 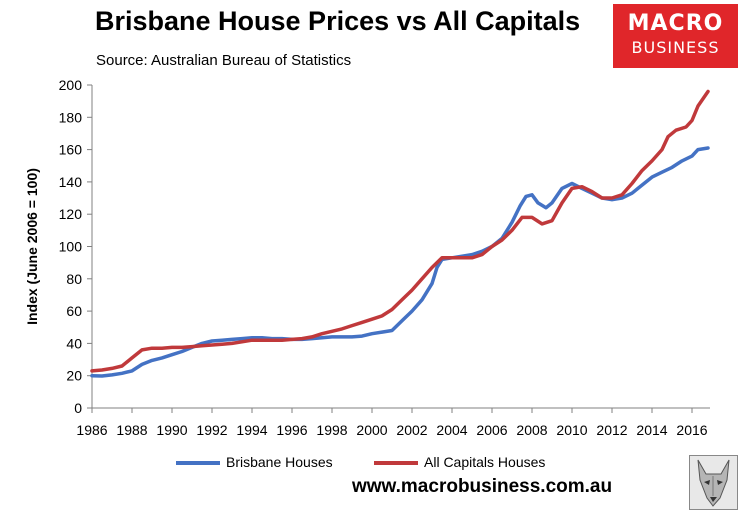 What do you see at coordinates (411, 430) in the screenshot?
I see `x-tick-label: 2002` at bounding box center [411, 430].